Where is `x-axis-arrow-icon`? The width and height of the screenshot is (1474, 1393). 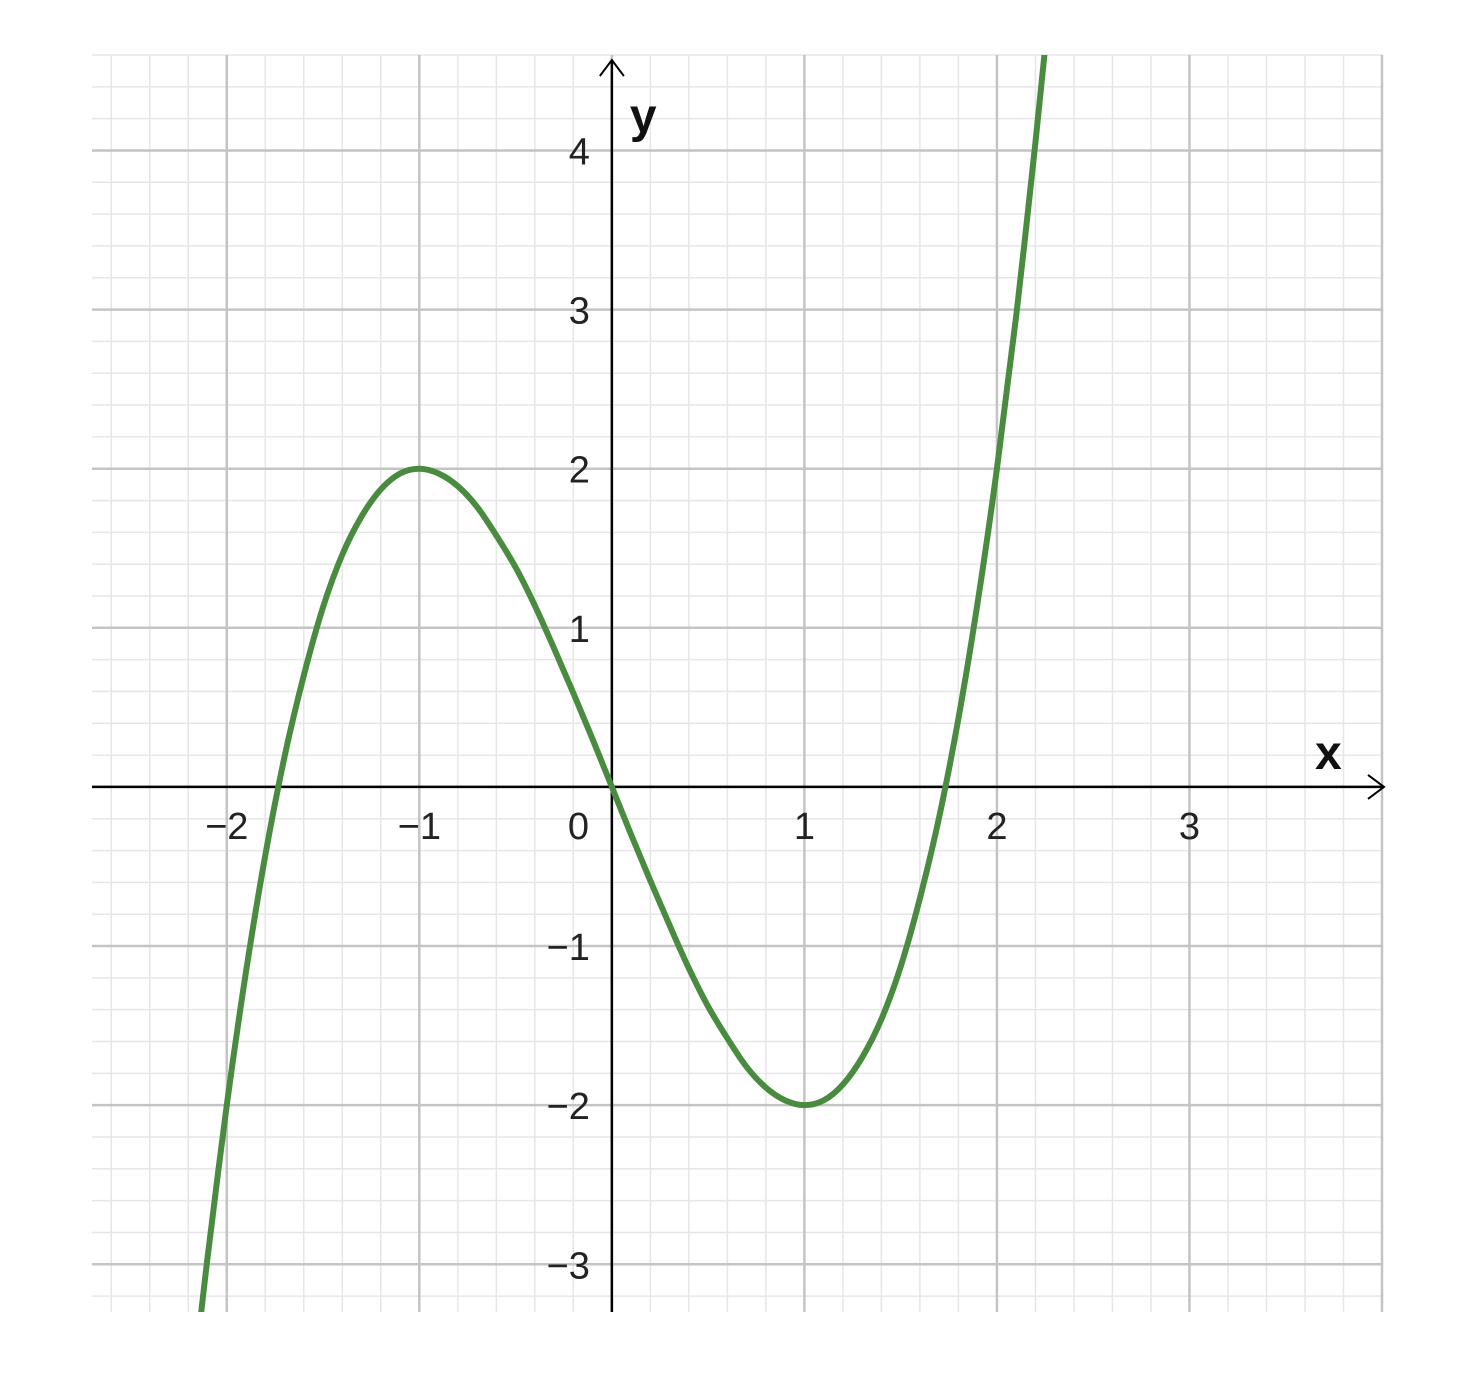 x-axis-arrow-icon is located at coordinates (1376, 787).